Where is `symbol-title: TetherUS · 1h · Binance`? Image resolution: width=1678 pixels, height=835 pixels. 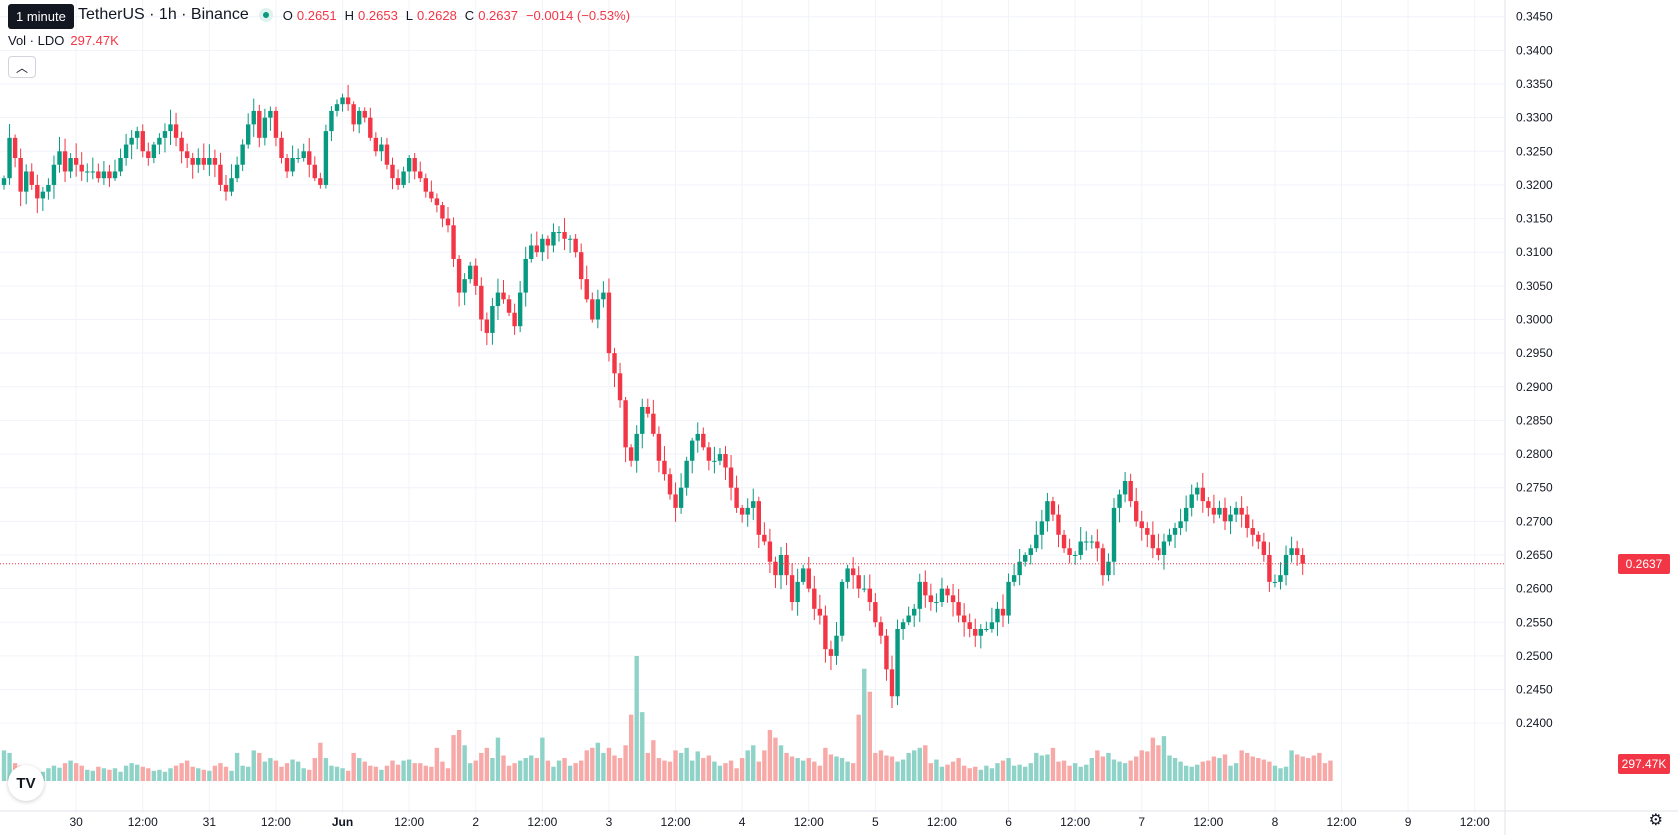
symbol-title: TetherUS · 1h · Binance is located at coordinates (163, 14).